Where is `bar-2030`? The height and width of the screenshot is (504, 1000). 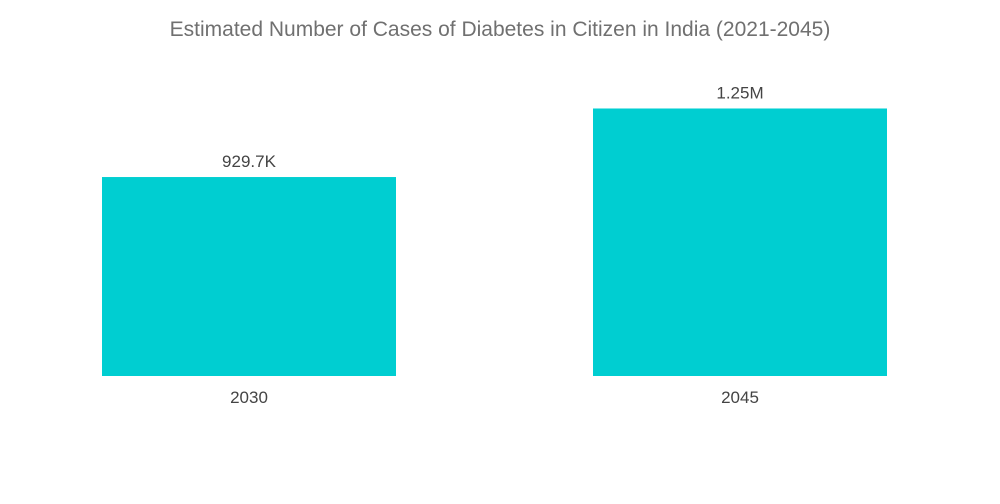 bar-2030 is located at coordinates (249, 276).